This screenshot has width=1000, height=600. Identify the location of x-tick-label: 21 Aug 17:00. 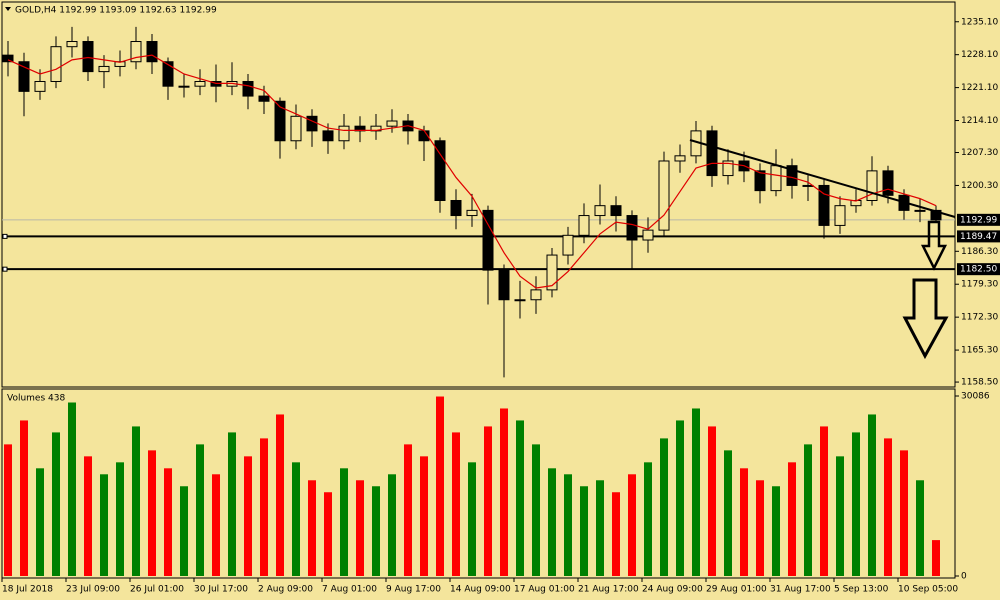
(608, 590).